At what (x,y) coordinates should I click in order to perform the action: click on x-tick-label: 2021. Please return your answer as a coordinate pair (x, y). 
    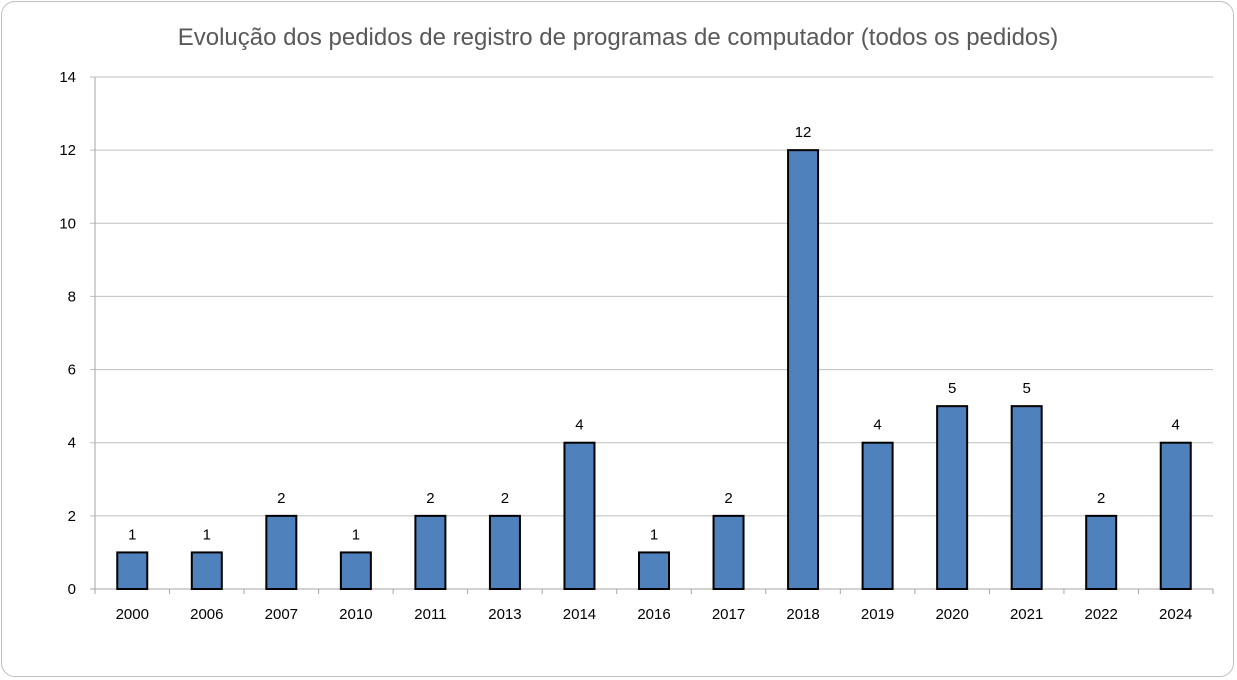
    Looking at the image, I should click on (1026, 614).